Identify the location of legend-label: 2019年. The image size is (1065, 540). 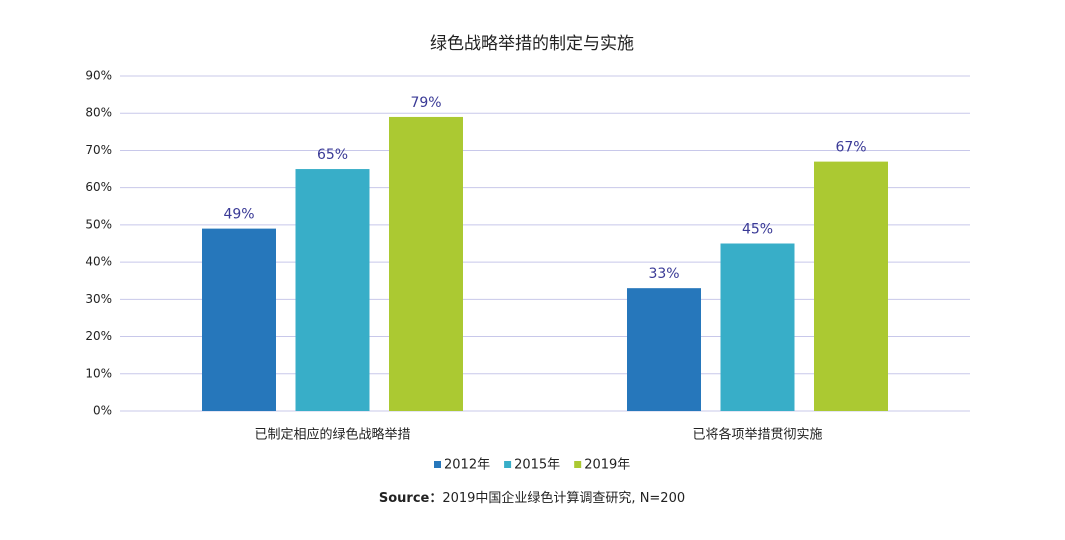
(607, 465).